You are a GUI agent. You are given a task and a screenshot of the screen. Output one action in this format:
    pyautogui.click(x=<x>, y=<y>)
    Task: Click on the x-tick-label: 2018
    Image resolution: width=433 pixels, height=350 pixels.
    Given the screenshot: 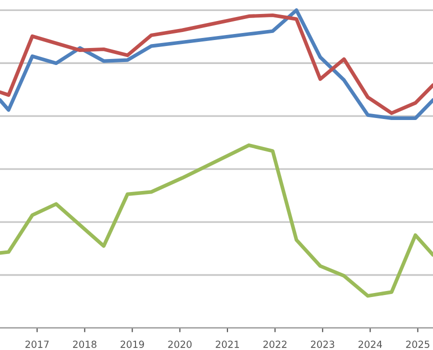 What is the action you would take?
    pyautogui.click(x=84, y=344)
    